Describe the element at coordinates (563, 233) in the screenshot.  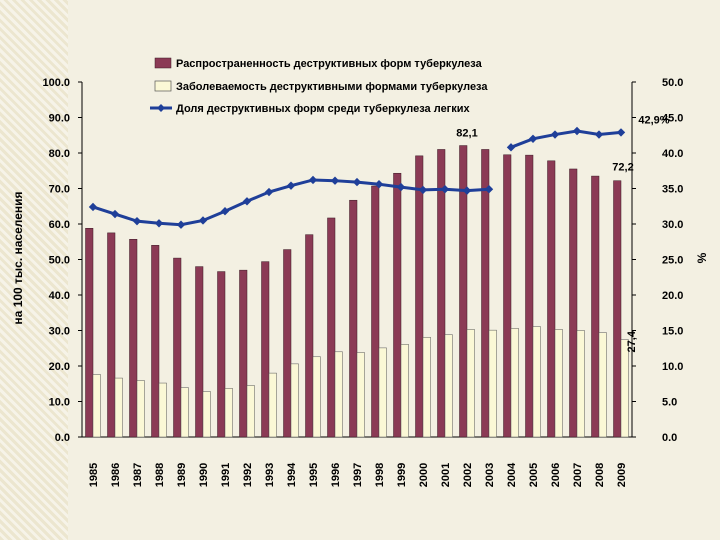
I see `annotations: 82,1 72,2 42,9% 27,4` at that location.